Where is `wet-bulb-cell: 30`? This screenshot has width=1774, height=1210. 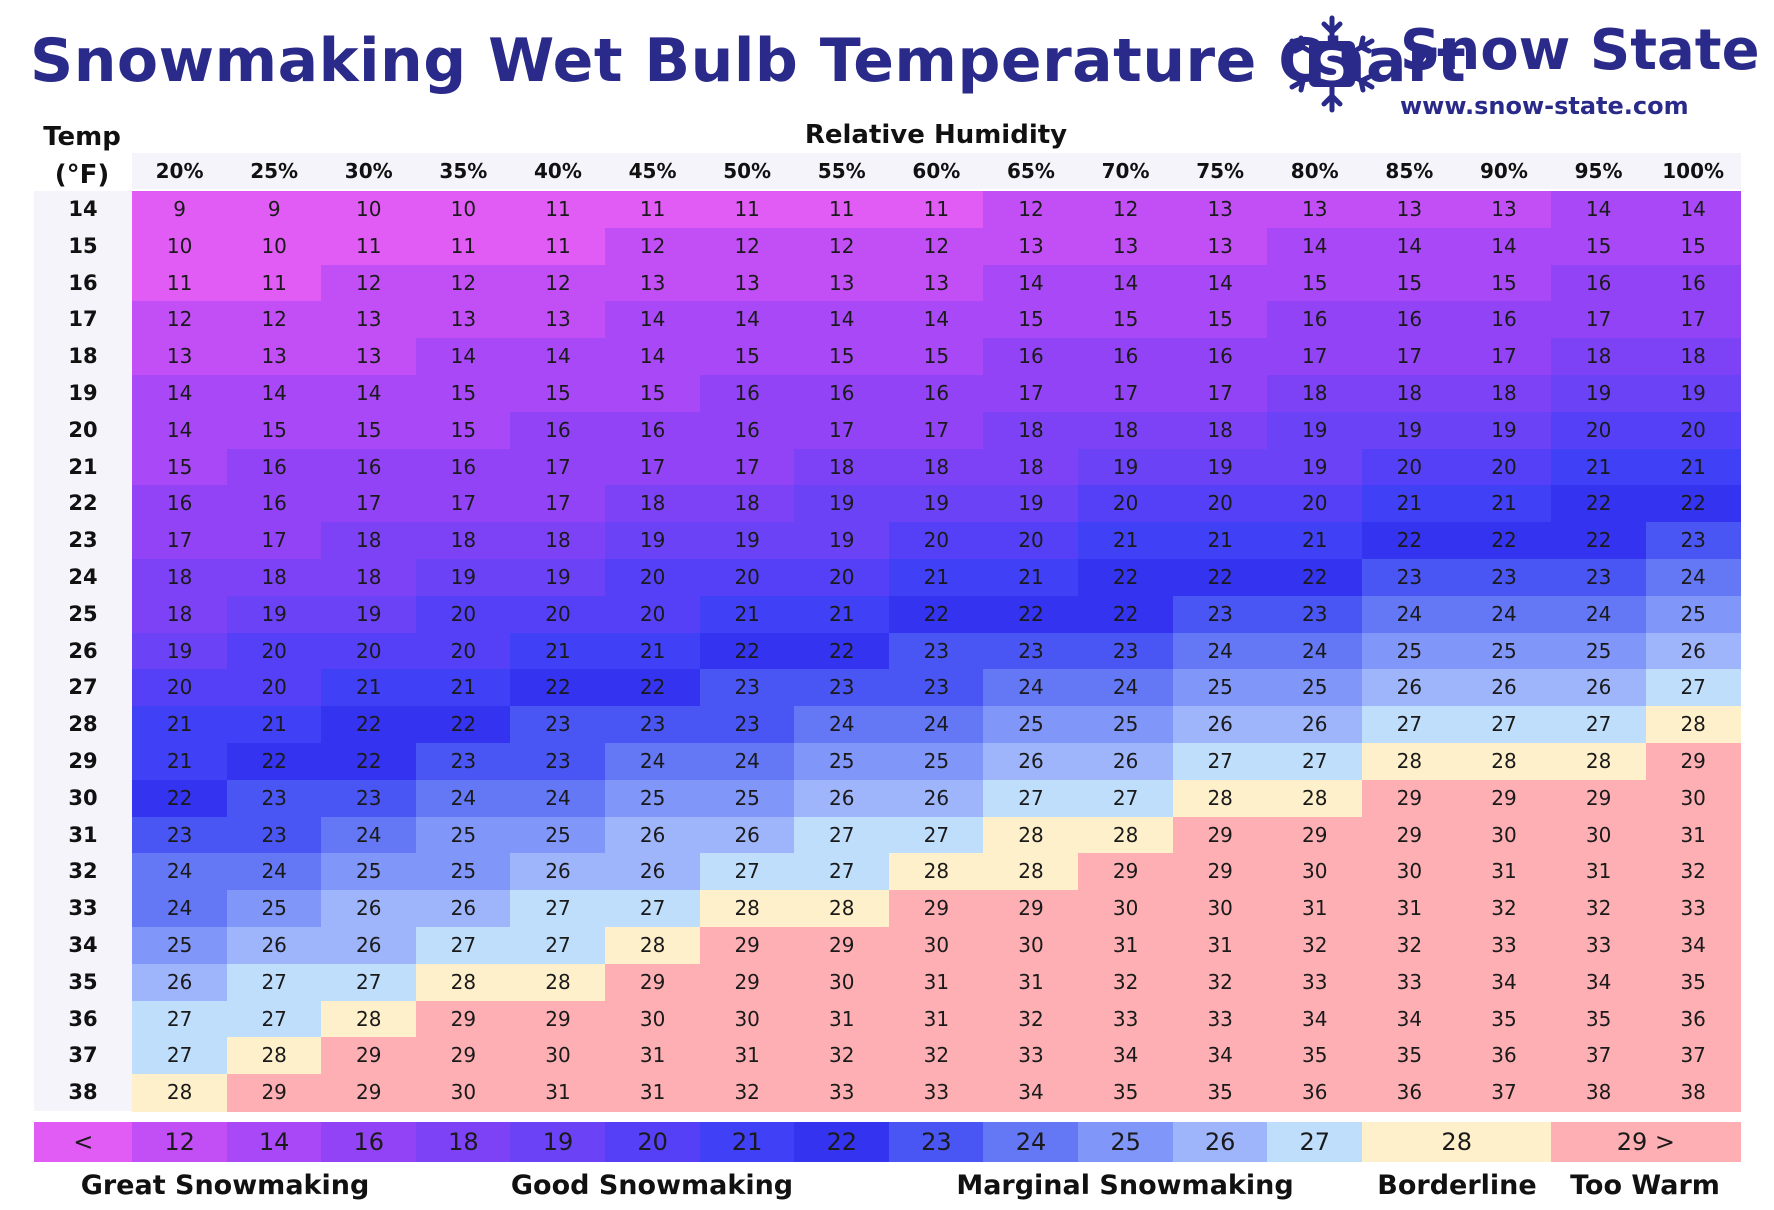
wet-bulb-cell: 30 is located at coordinates (653, 1019).